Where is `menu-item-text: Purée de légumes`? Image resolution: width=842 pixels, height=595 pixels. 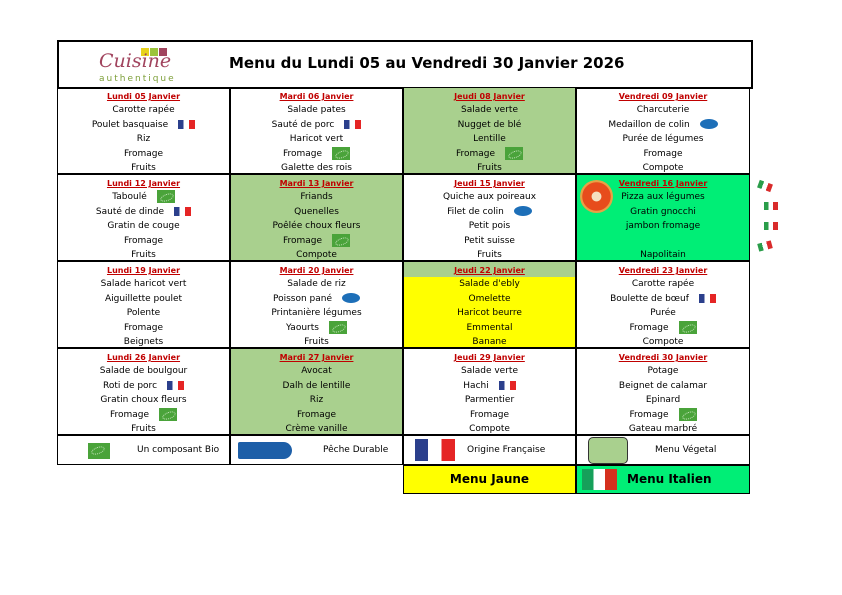
menu-item-text: Purée de légumes is located at coordinates (663, 139).